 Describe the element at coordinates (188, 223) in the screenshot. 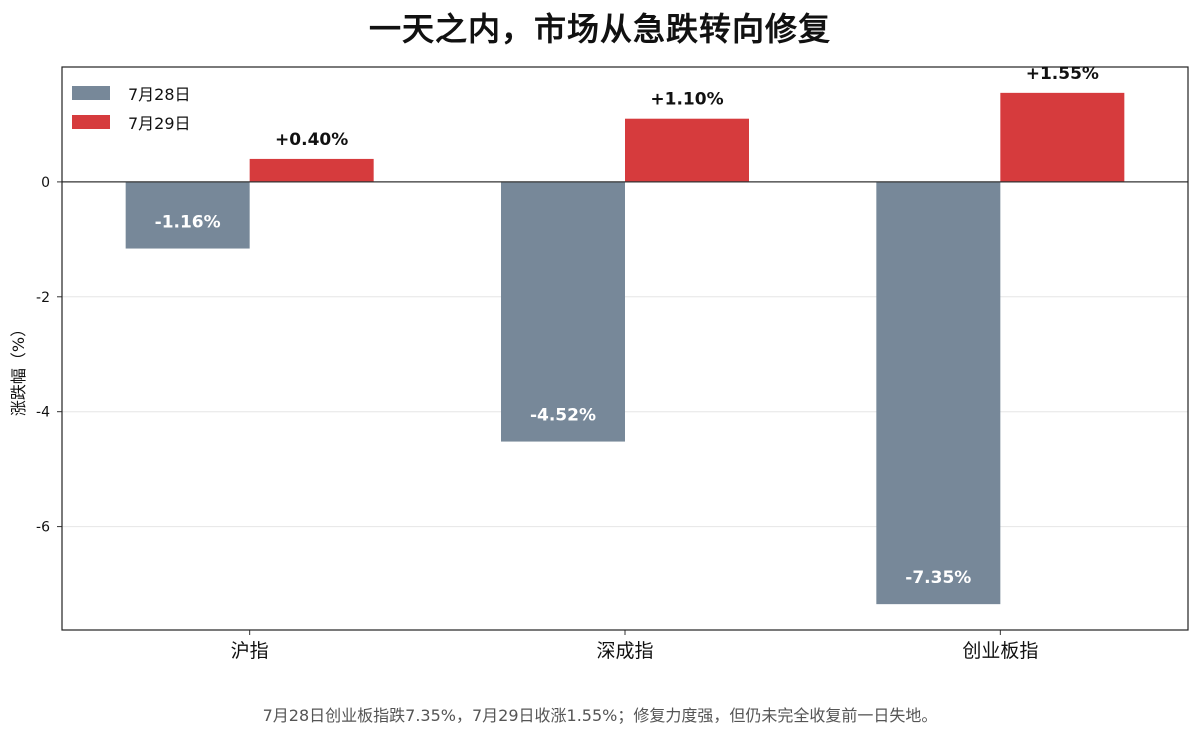

I see `data-label: -1.16%` at that location.